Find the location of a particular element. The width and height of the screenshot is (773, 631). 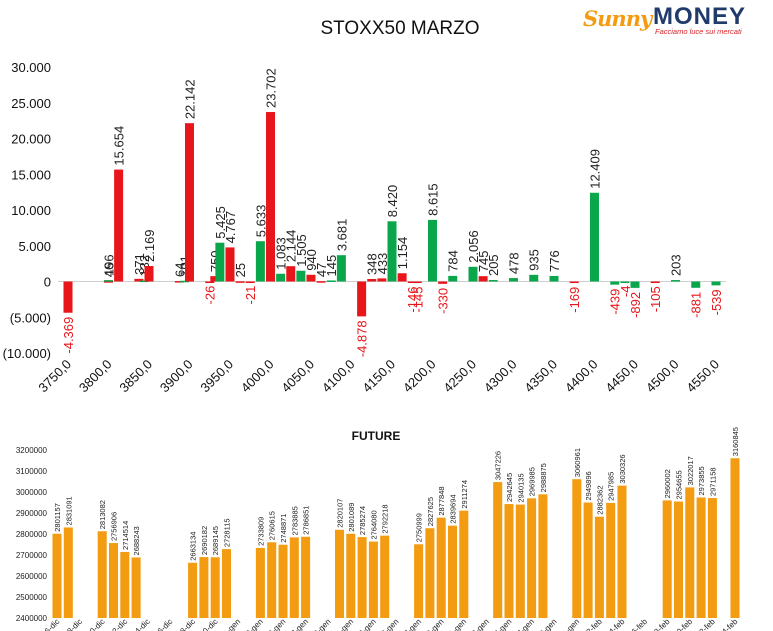

chart2-ytick-label: 2400000 is located at coordinates (32, 618).